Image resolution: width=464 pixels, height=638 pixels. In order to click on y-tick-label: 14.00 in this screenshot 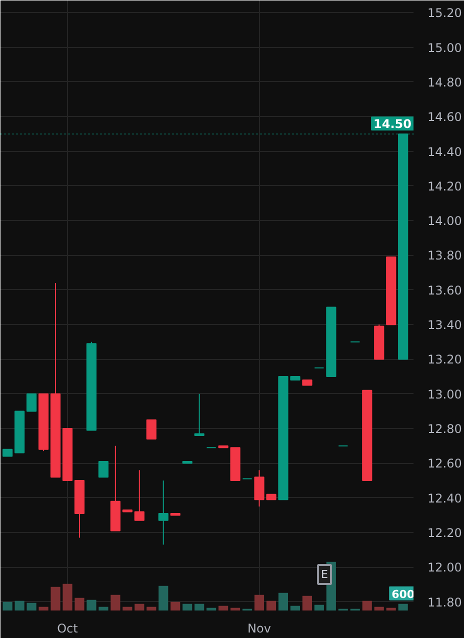, I will do `click(445, 221)`.